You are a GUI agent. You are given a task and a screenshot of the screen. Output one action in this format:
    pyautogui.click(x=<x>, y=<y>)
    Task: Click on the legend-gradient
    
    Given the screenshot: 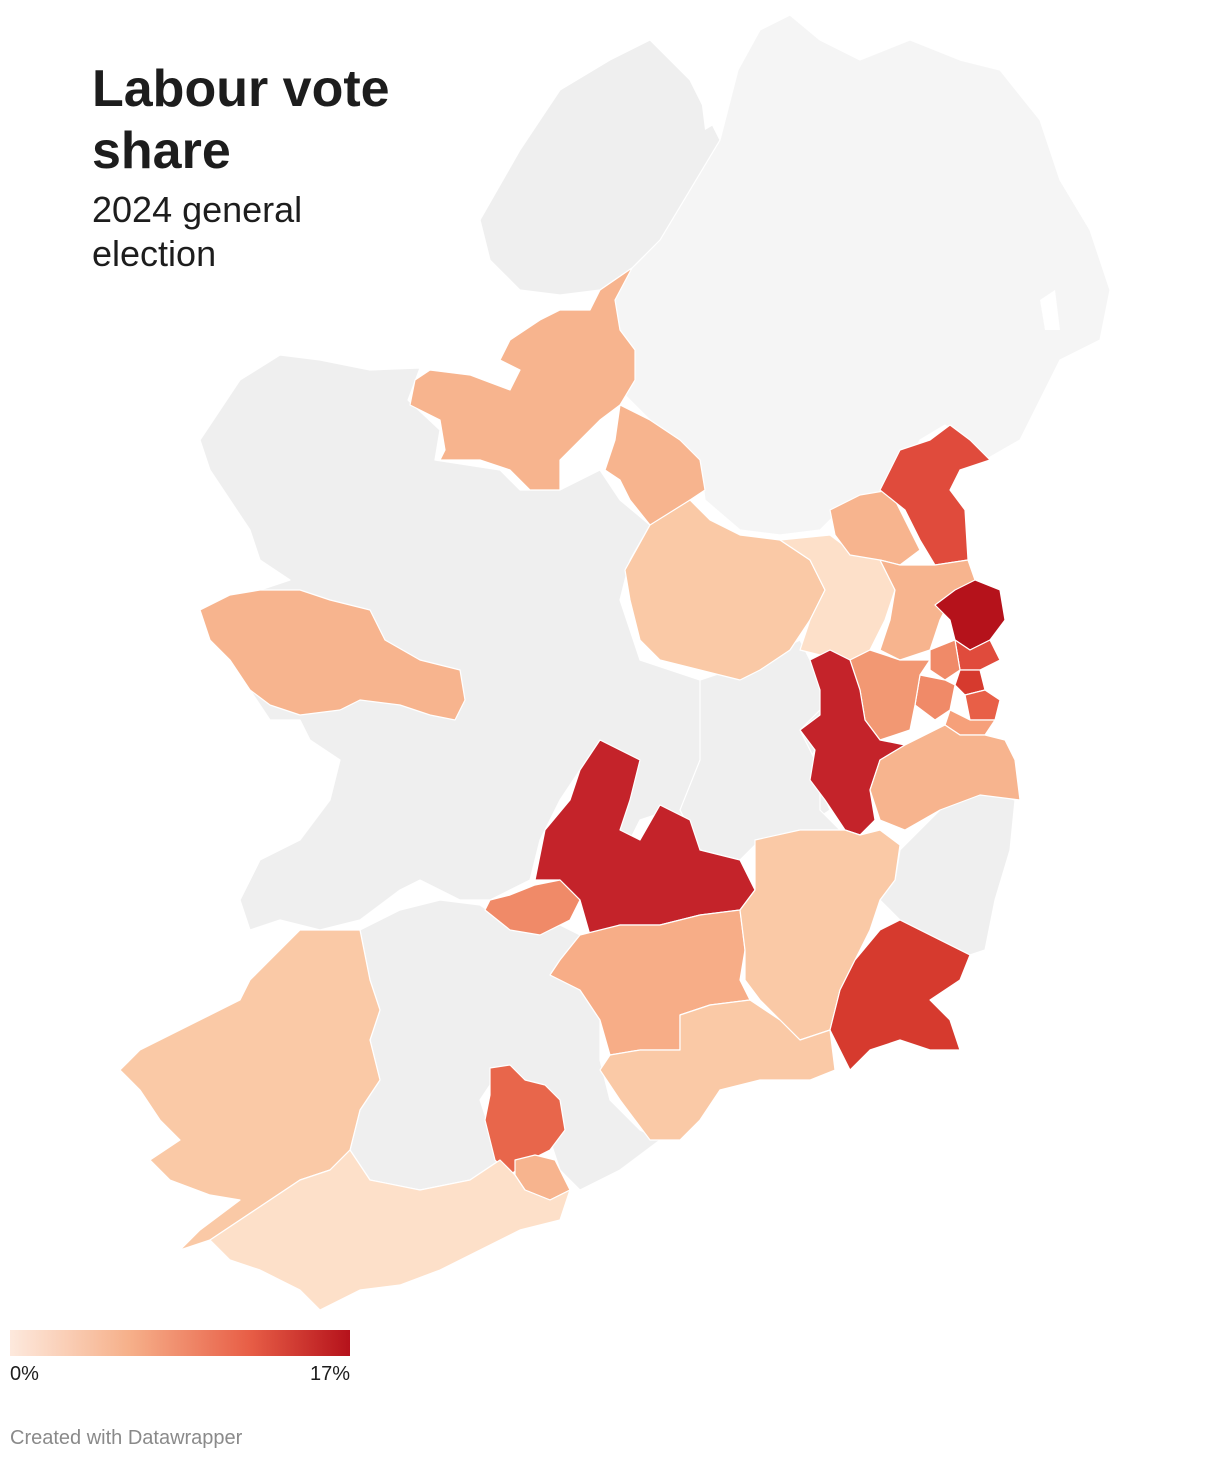 What is the action you would take?
    pyautogui.click(x=180, y=1343)
    